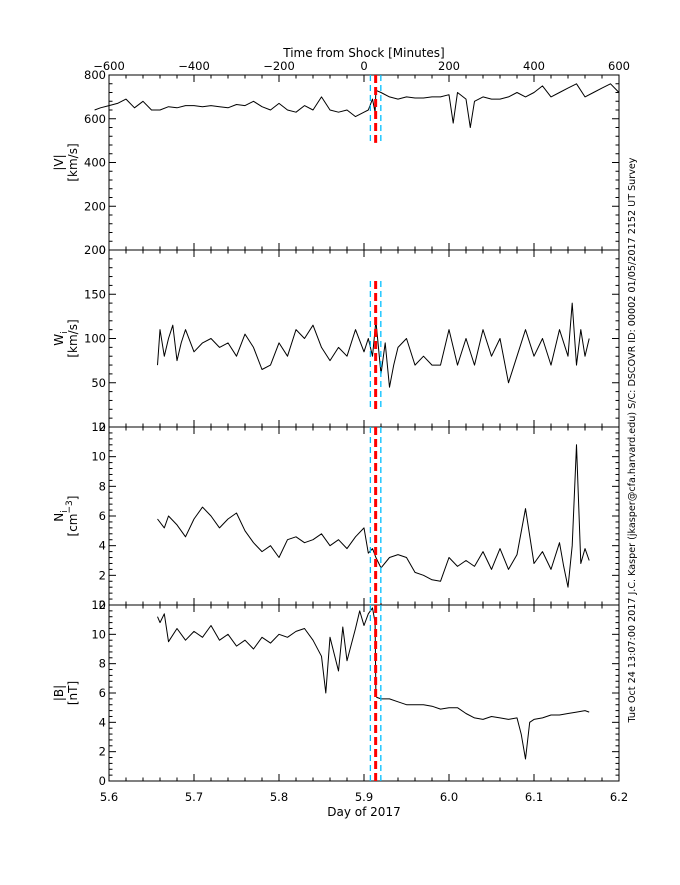 This screenshot has height=885, width=680. I want to click on y-tick-label: 400, so click(95, 163).